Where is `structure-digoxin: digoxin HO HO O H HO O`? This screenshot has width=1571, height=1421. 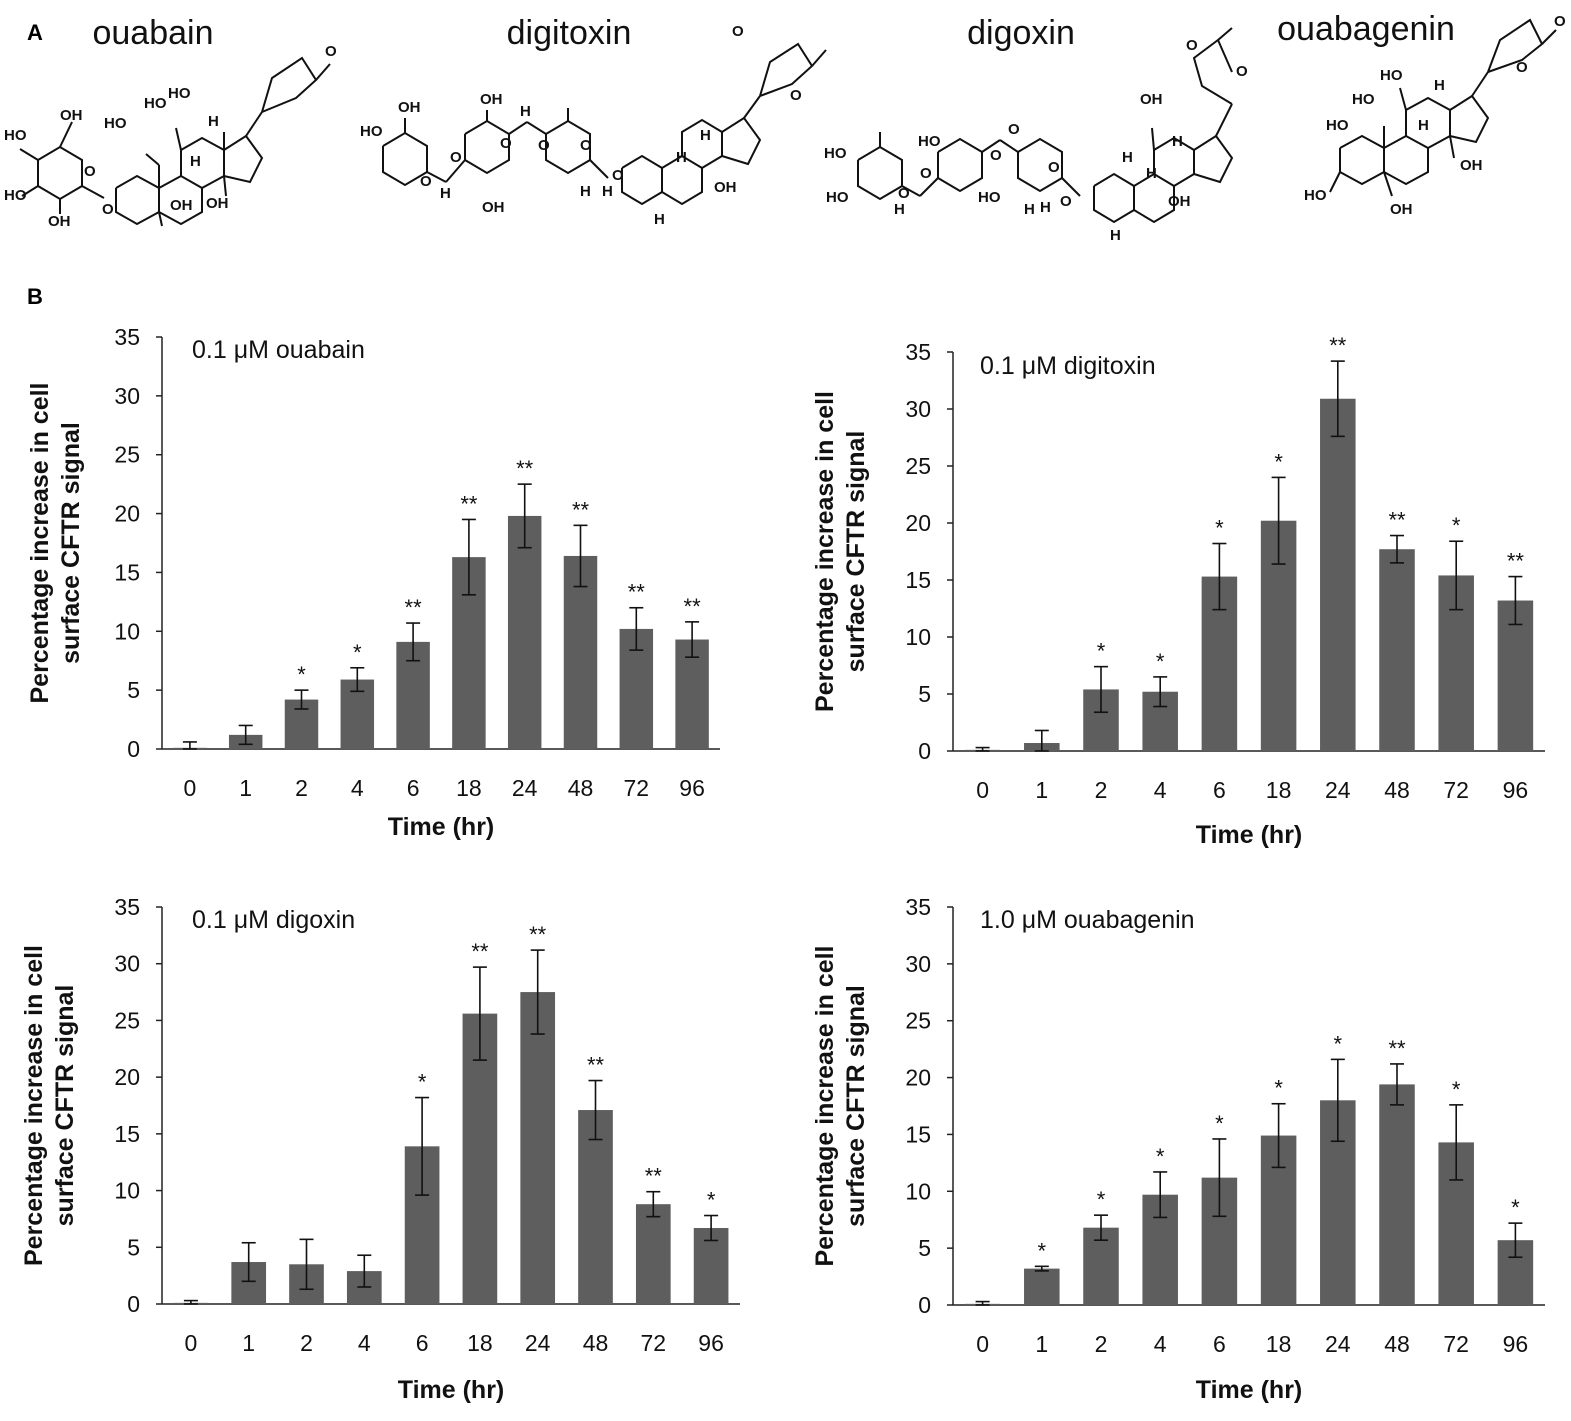 structure-digoxin: digoxin HO HO O H HO O is located at coordinates (1036, 129).